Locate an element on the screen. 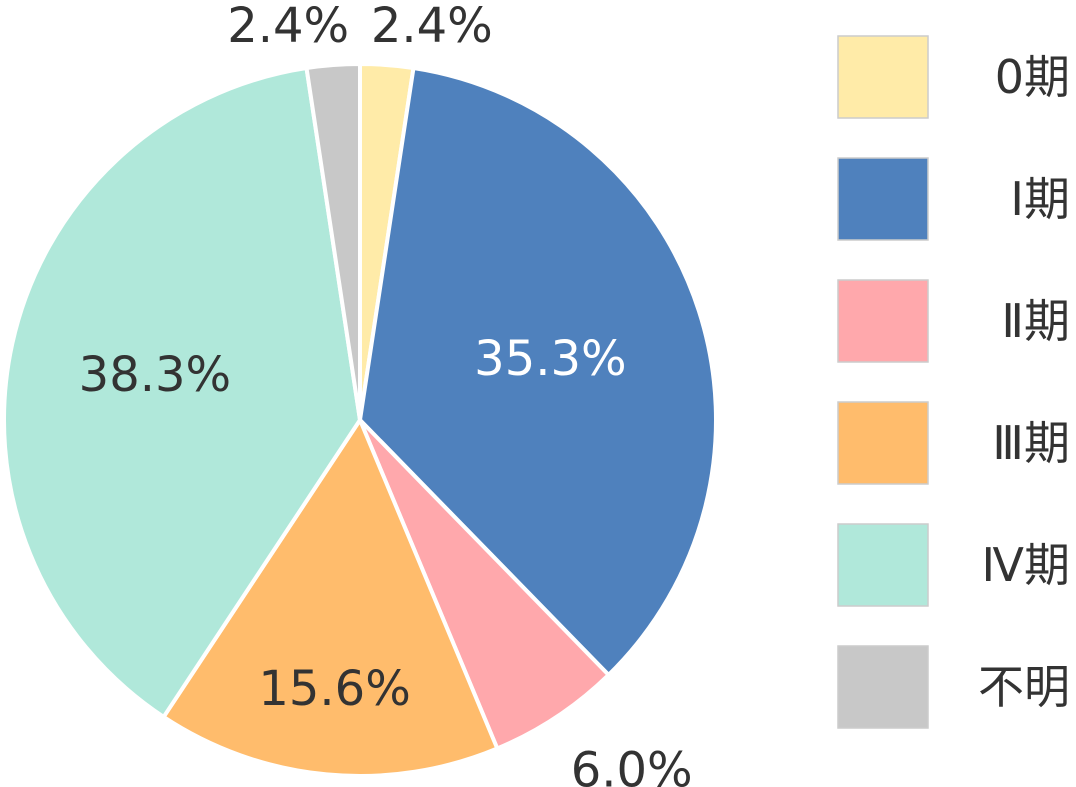 Image resolution: width=1076 pixels, height=787 pixels. legend-label: Ⅳ期 is located at coordinates (1026, 565).